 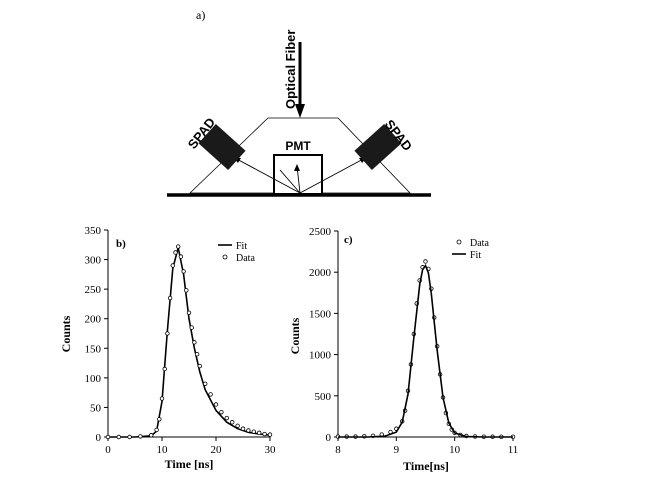 What do you see at coordinates (378, 147) in the screenshot?
I see `spad-right-detector` at bounding box center [378, 147].